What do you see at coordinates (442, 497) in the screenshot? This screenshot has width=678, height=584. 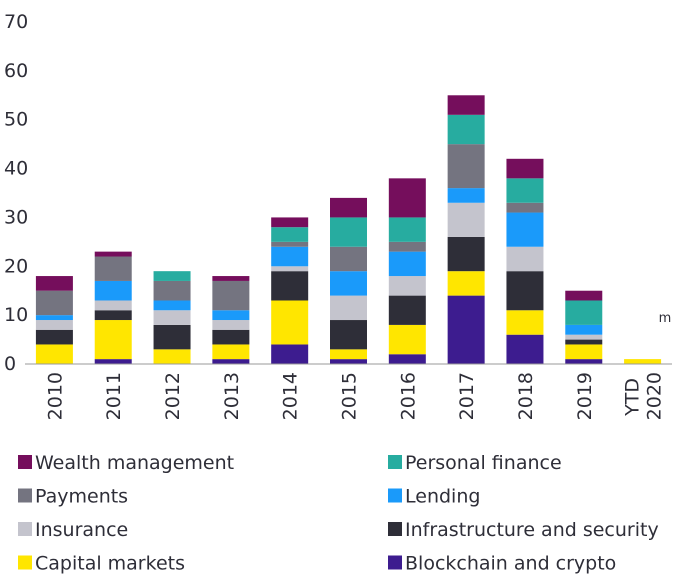 I see `legend-label: Lending` at bounding box center [442, 497].